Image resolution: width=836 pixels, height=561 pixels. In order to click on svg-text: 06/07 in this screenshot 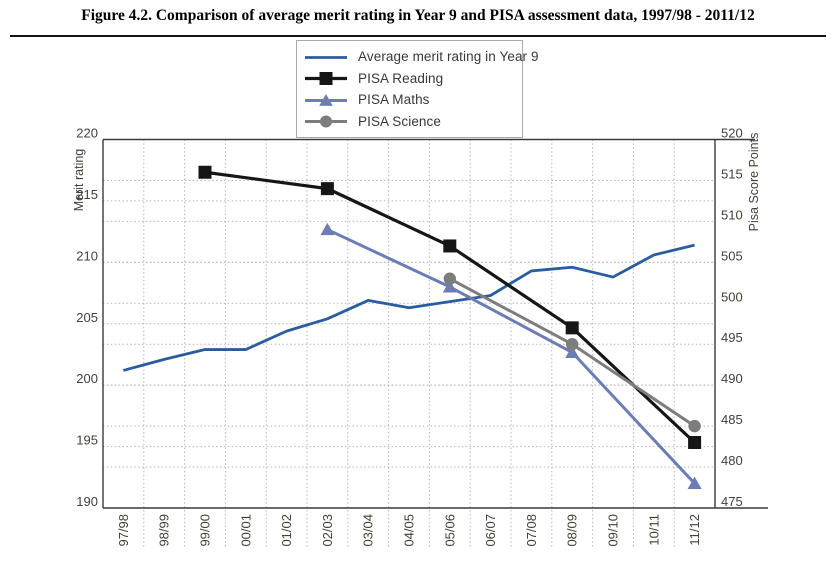, I will do `click(490, 530)`.